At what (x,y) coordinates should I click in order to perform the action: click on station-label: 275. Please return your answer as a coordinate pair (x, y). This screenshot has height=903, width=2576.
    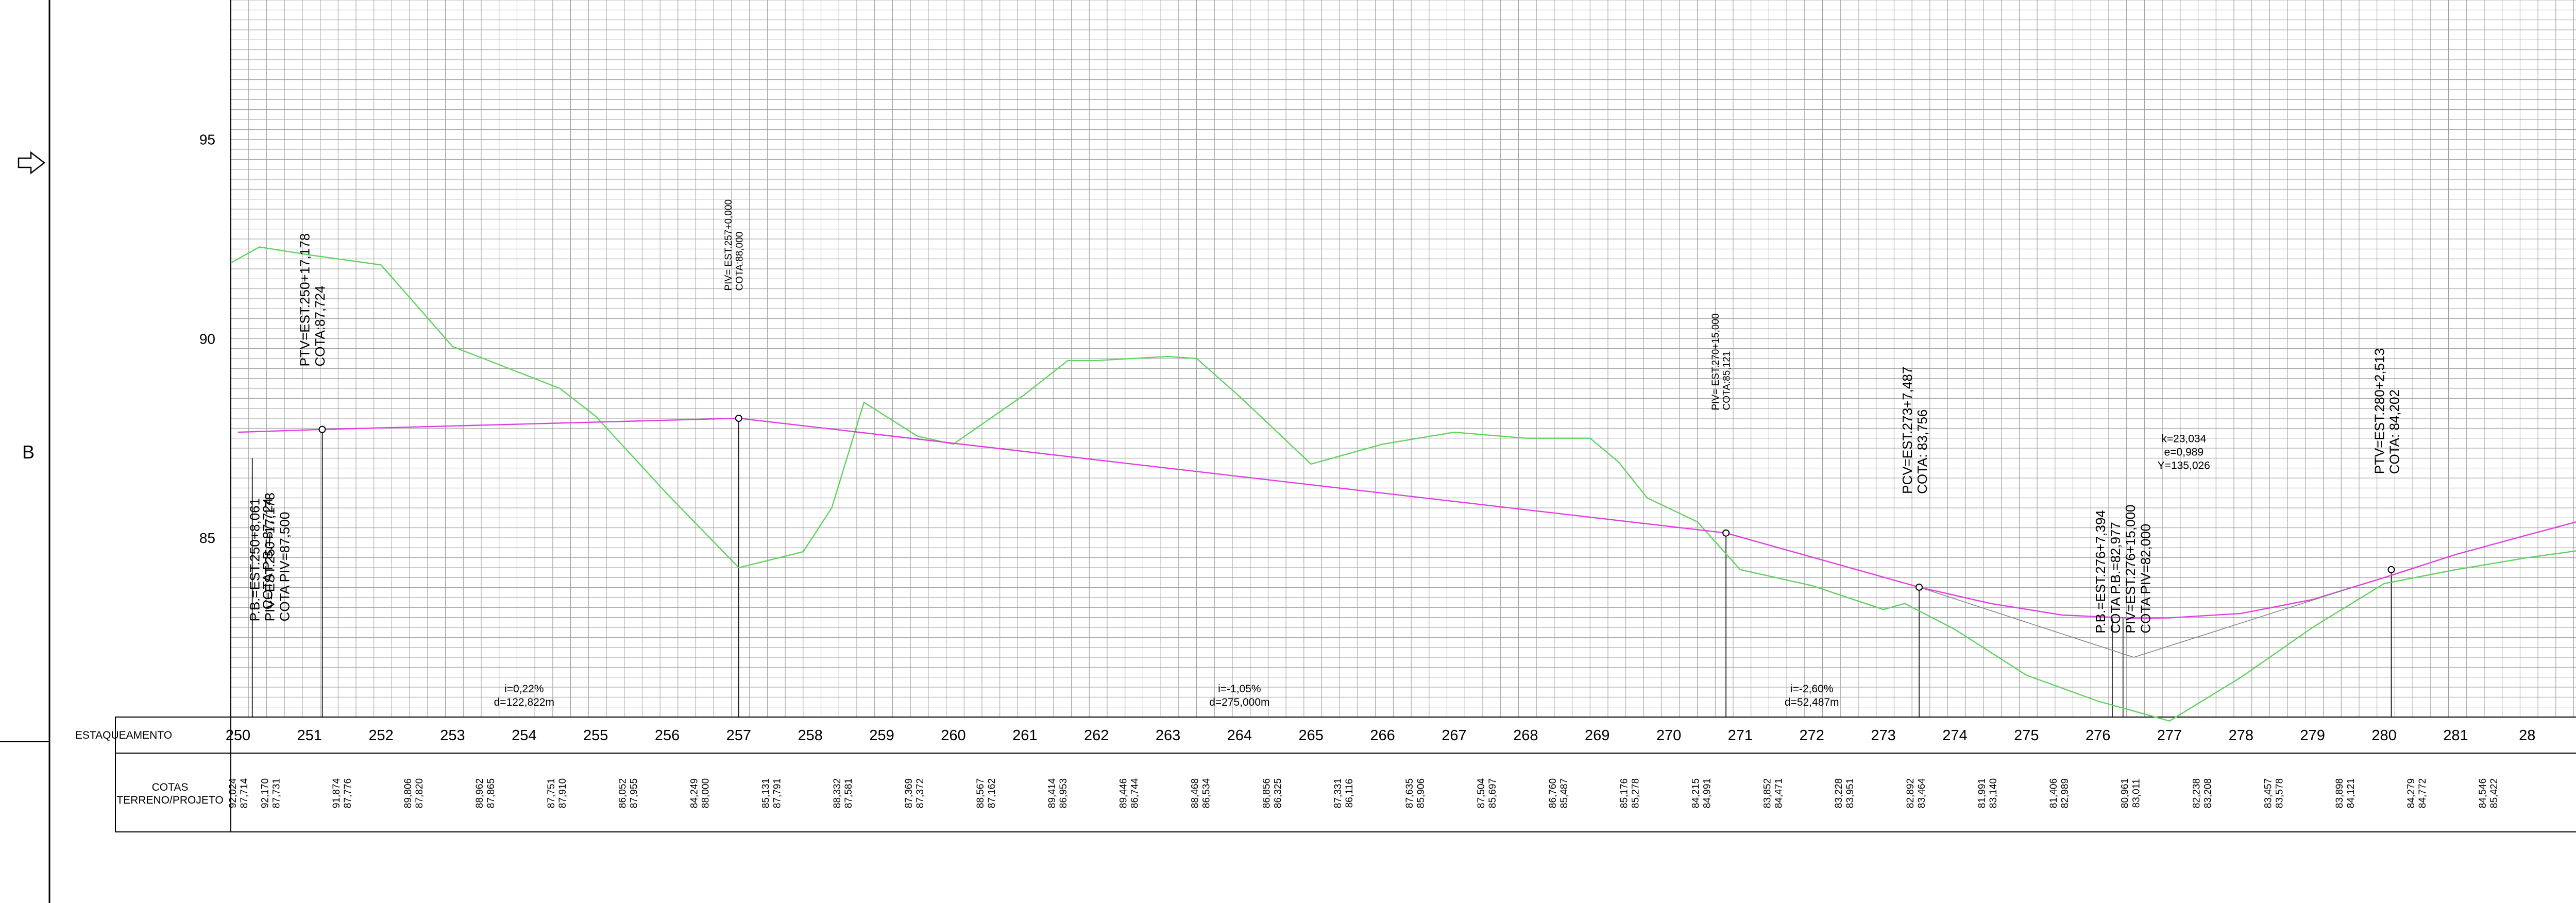
    Looking at the image, I should click on (2026, 735).